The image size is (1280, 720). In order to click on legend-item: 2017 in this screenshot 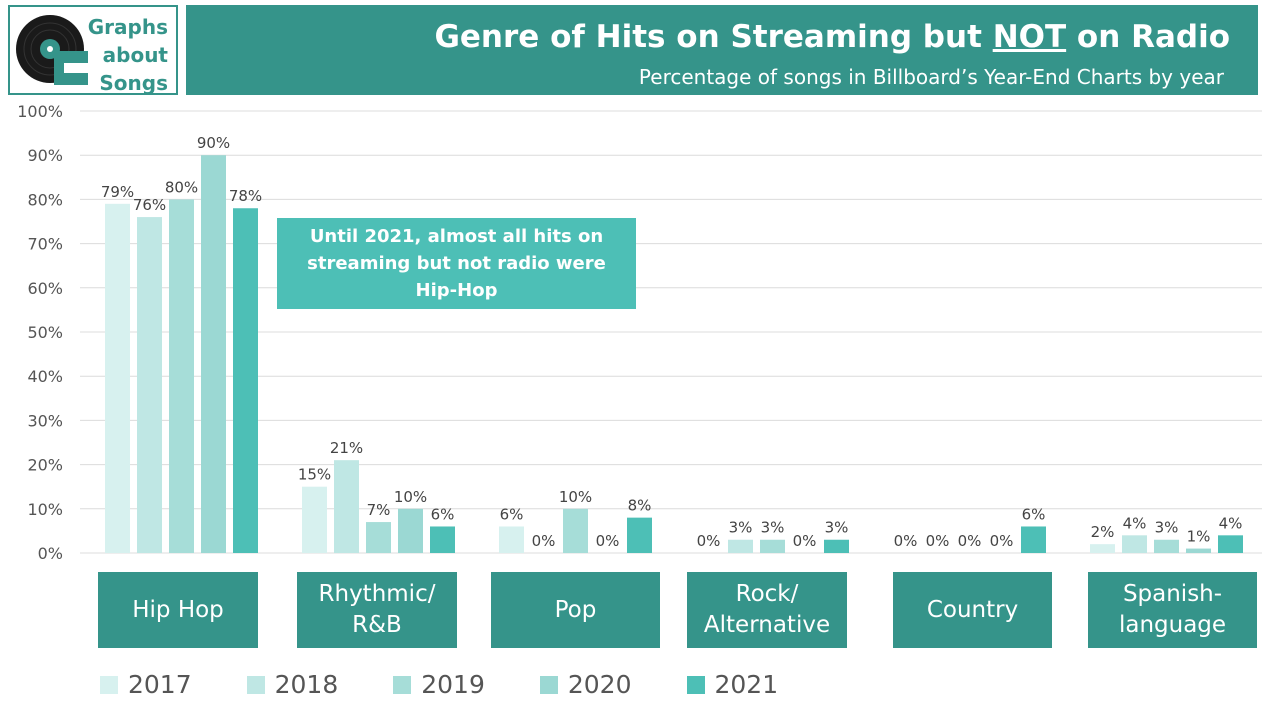, I will do `click(146, 684)`.